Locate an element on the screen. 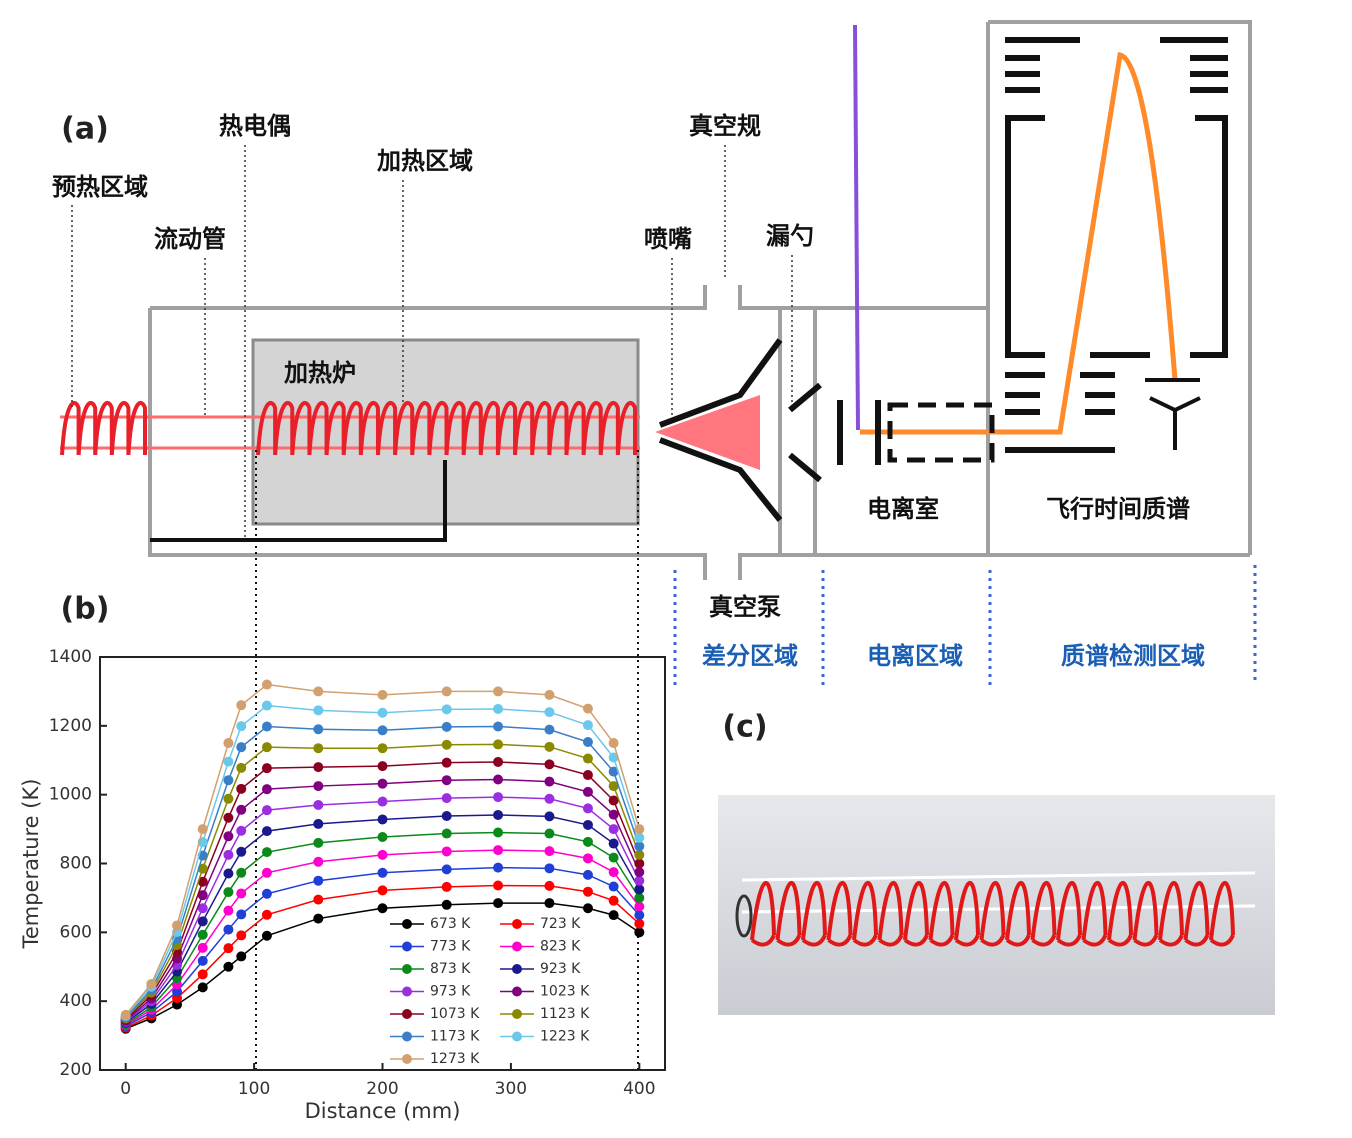  legend-label: 973 K is located at coordinates (450, 992).